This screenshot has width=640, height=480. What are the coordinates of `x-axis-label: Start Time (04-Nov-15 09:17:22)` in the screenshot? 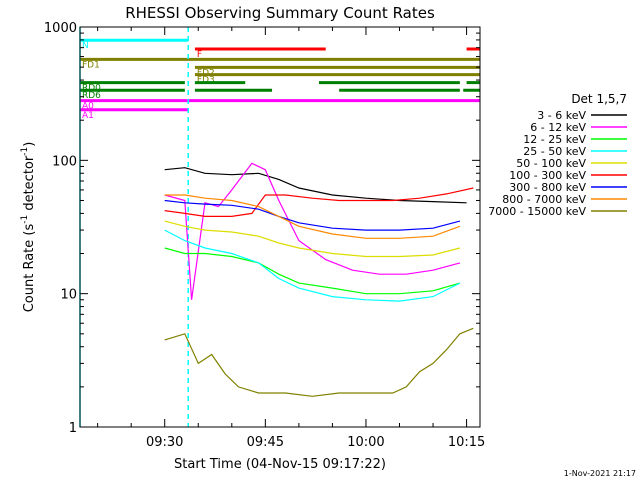 It's located at (280, 464).